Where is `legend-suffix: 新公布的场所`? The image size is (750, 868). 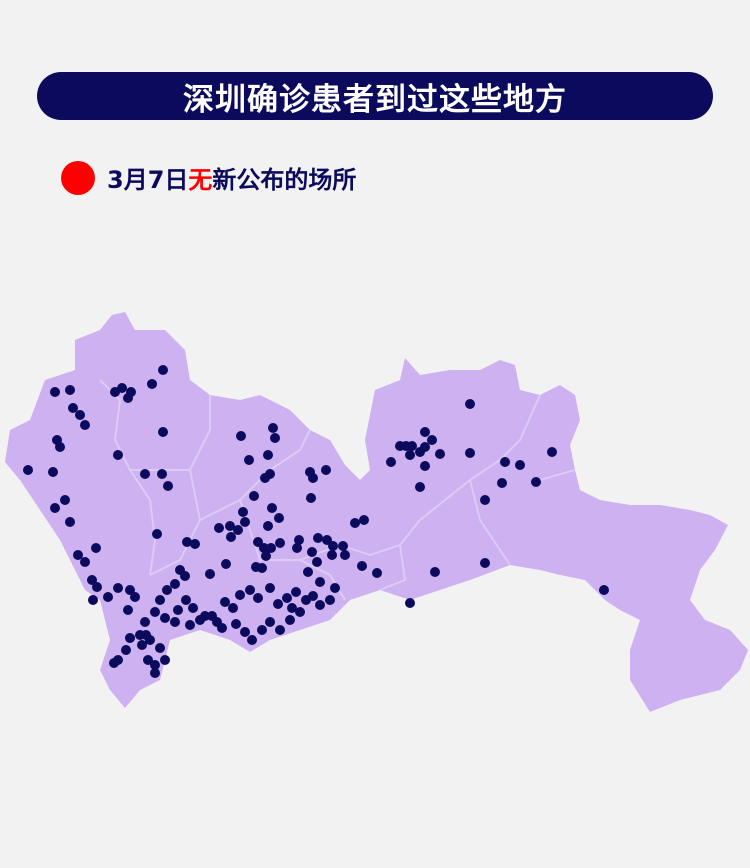
legend-suffix: 新公布的场所 is located at coordinates (284, 180).